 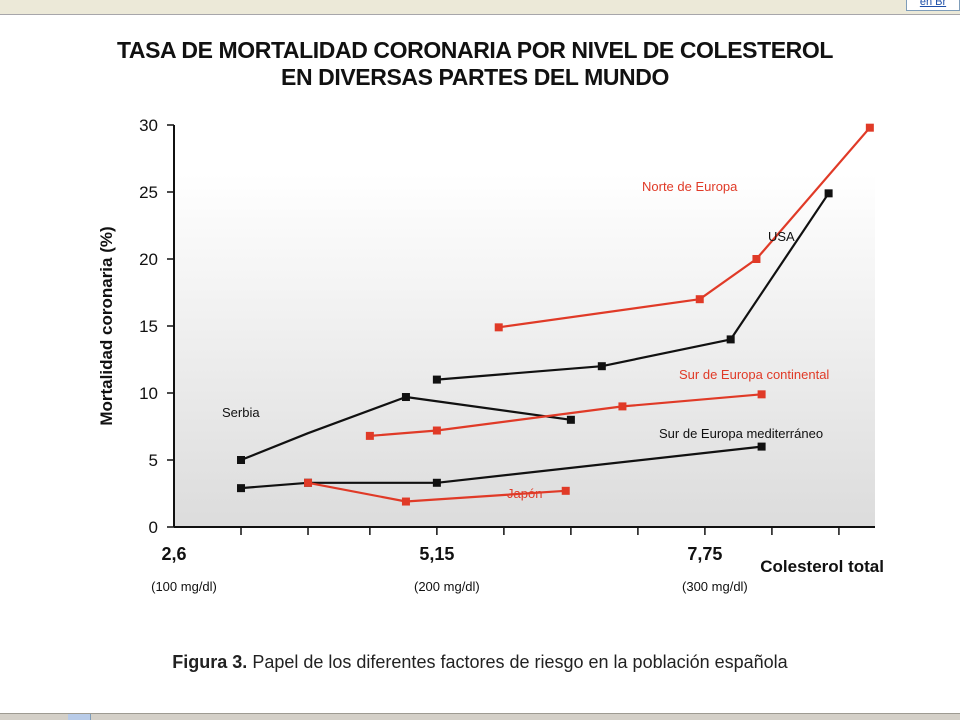 I want to click on x-tick-sublabel: (300 mg/dl), so click(x=715, y=586).